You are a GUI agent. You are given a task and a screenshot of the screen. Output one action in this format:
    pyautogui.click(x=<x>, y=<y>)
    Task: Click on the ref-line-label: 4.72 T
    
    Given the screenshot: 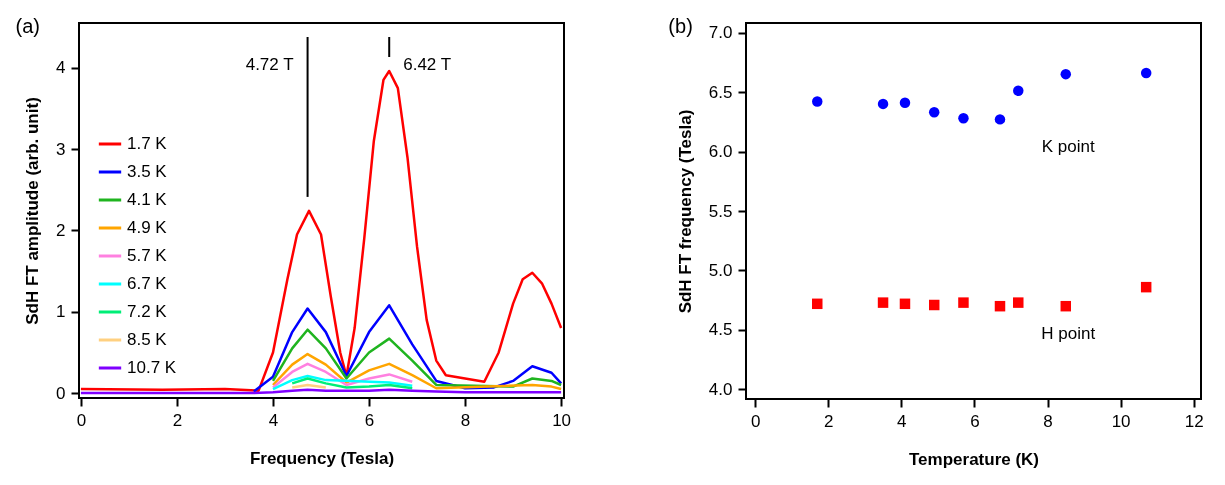 What is the action you would take?
    pyautogui.click(x=269, y=64)
    